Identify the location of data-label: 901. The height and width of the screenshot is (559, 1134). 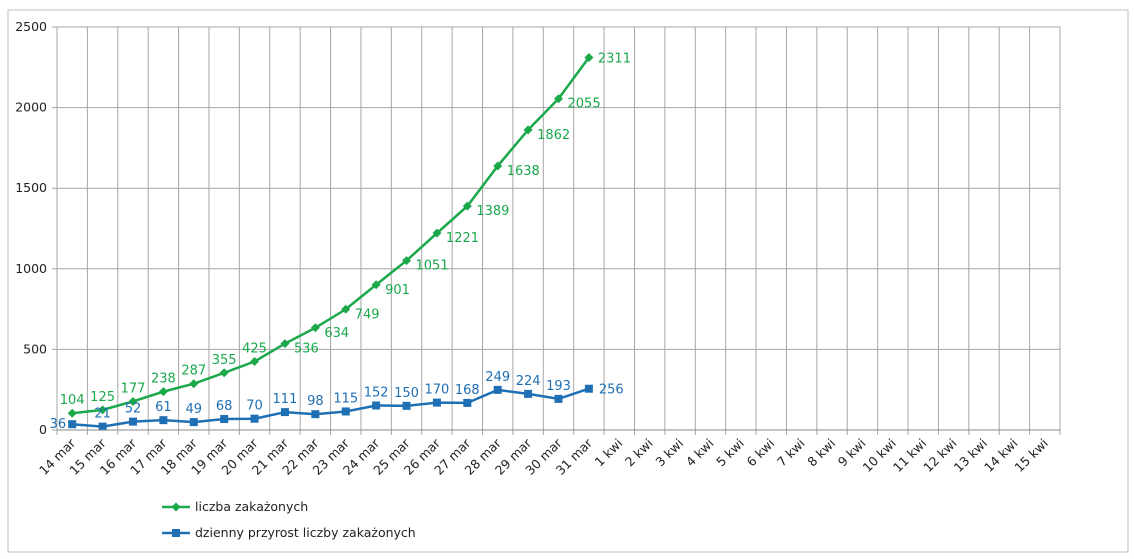
(397, 290).